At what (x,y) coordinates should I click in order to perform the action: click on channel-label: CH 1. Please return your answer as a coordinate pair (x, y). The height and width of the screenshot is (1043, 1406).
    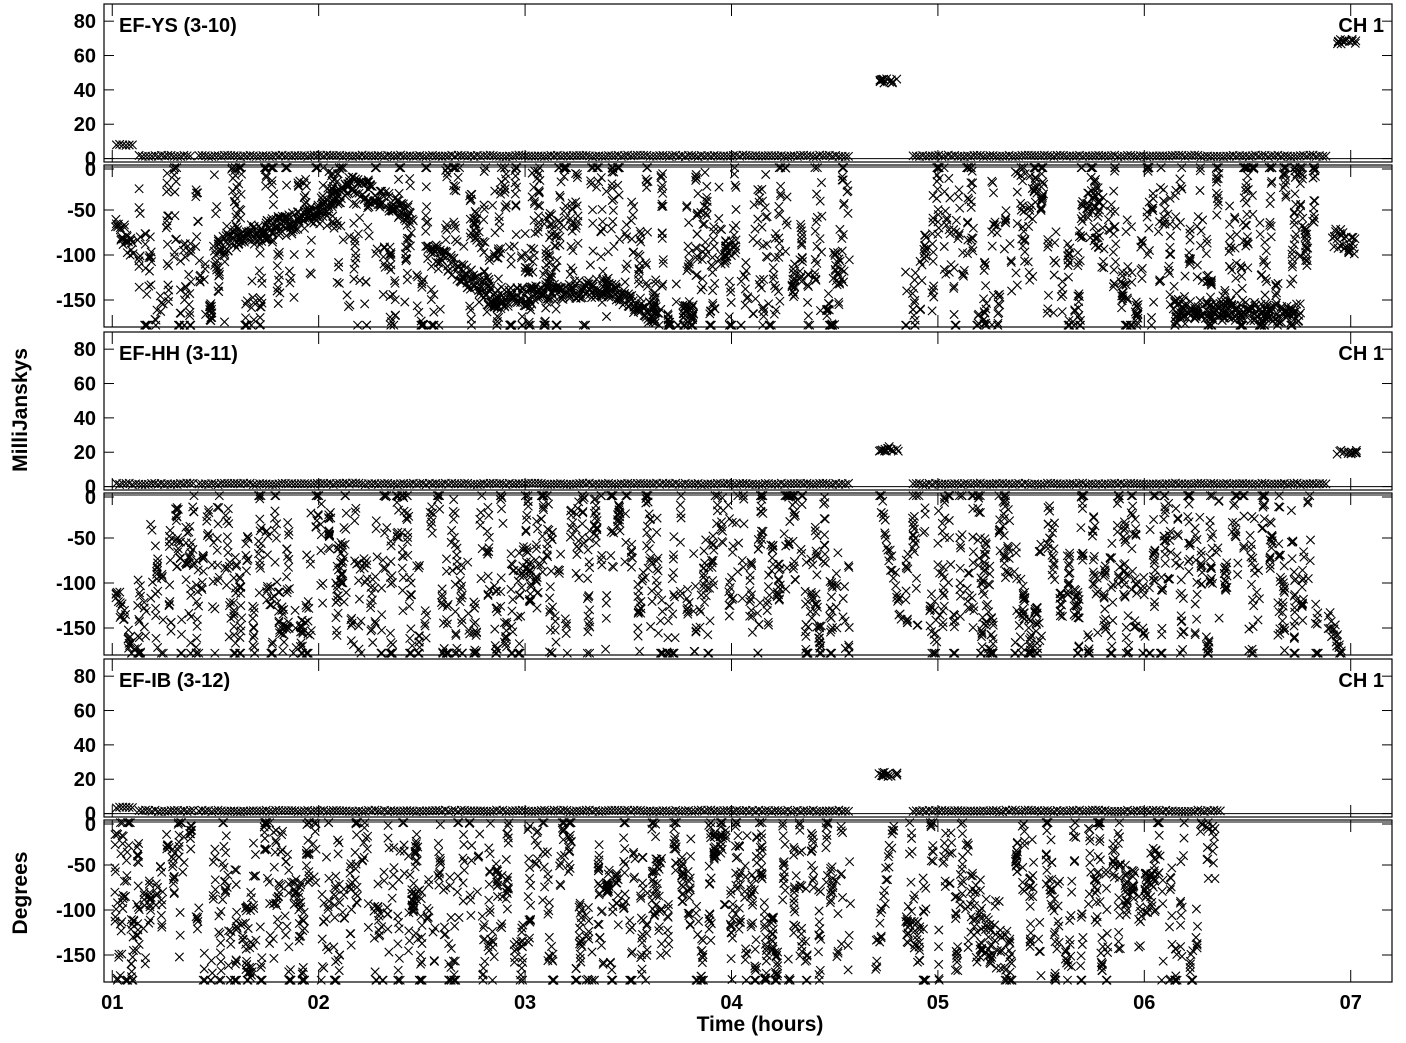
    Looking at the image, I should click on (1361, 354).